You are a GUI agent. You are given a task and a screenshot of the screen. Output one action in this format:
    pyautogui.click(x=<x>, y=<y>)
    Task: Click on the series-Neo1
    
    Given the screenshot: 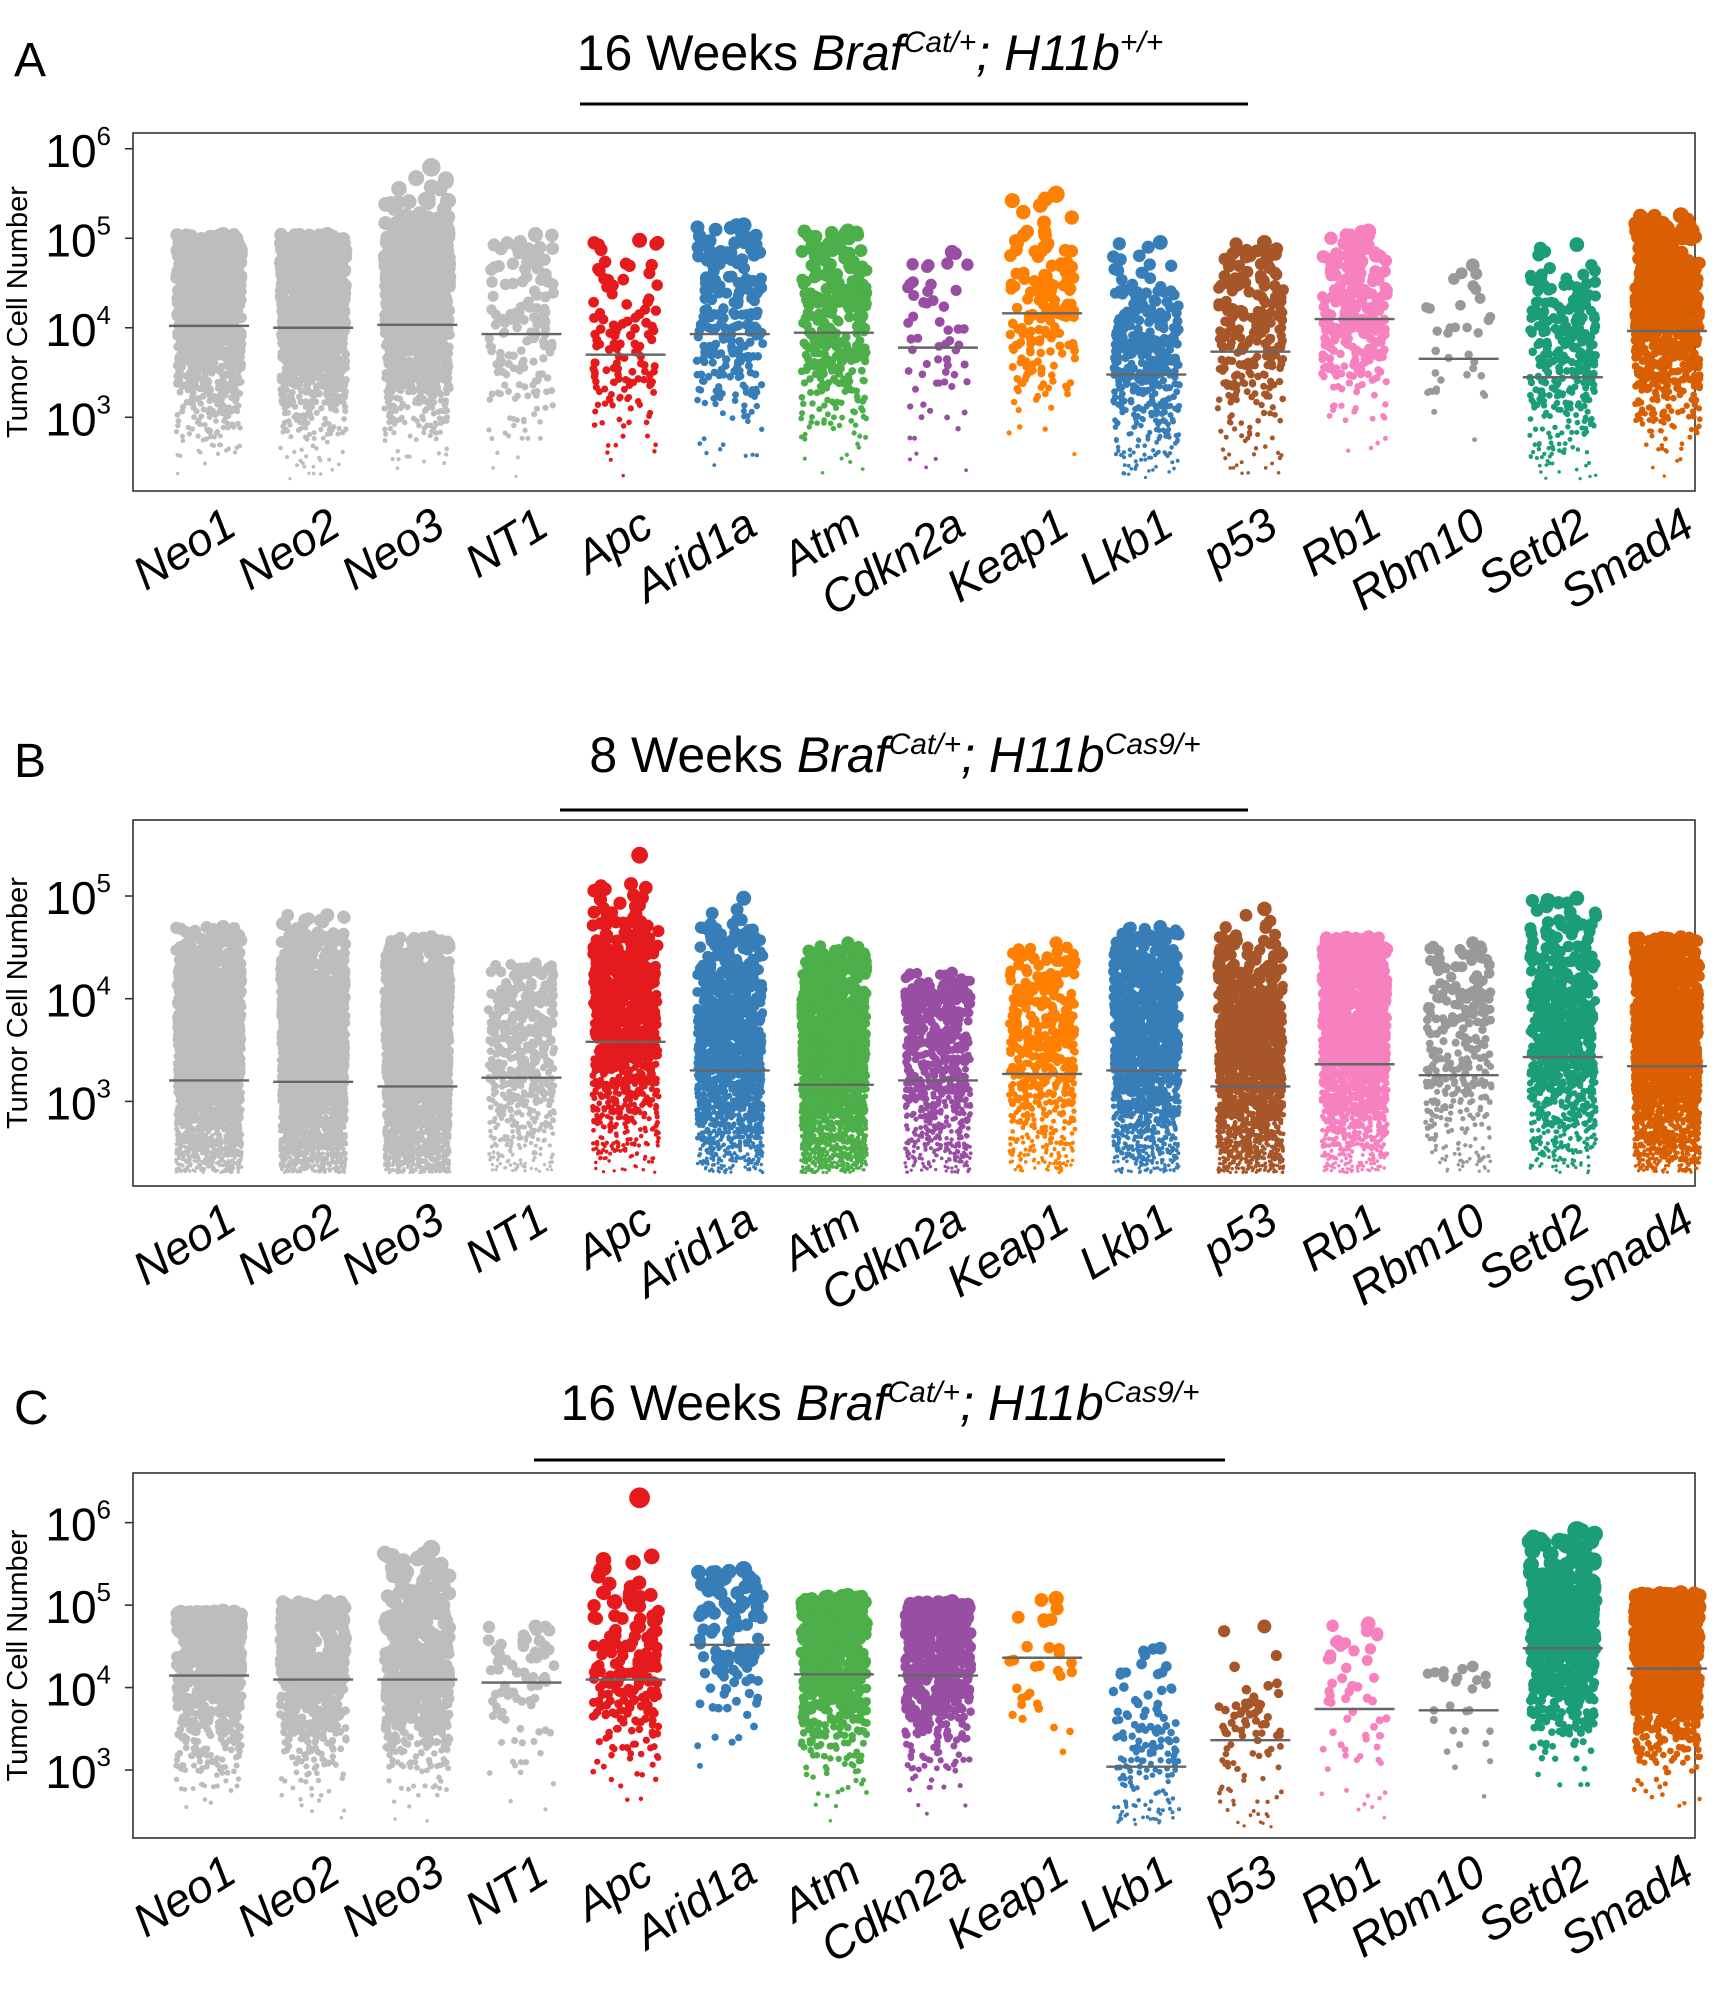 What is the action you would take?
    pyautogui.click(x=209, y=351)
    